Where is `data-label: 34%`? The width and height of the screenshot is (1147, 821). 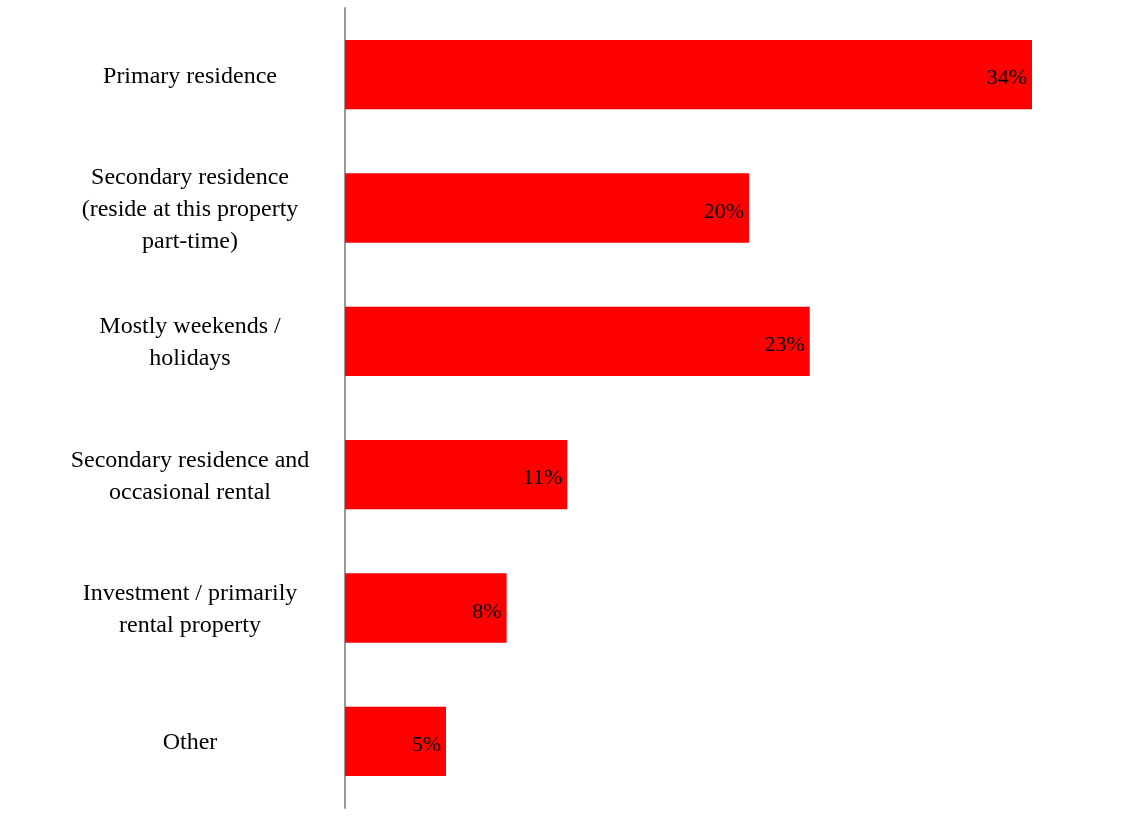 data-label: 34% is located at coordinates (1006, 77).